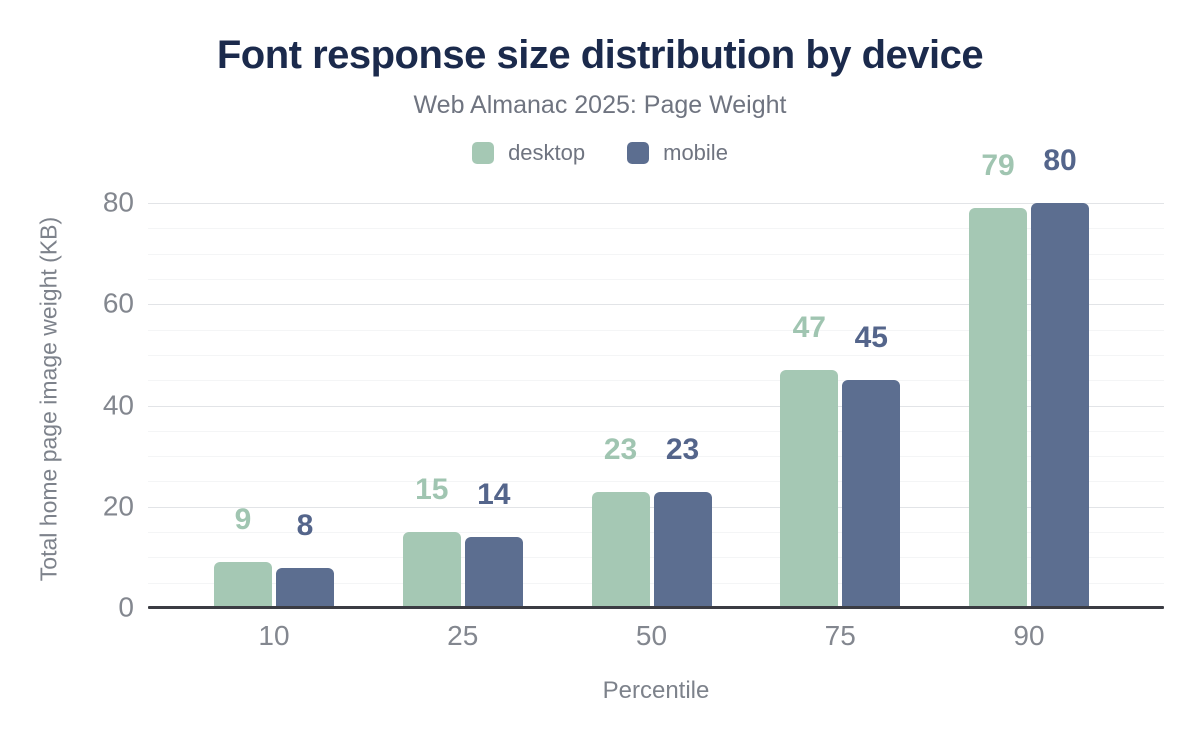  Describe the element at coordinates (998, 166) in the screenshot. I see `bar-value-label-desktop-p90: 79` at that location.